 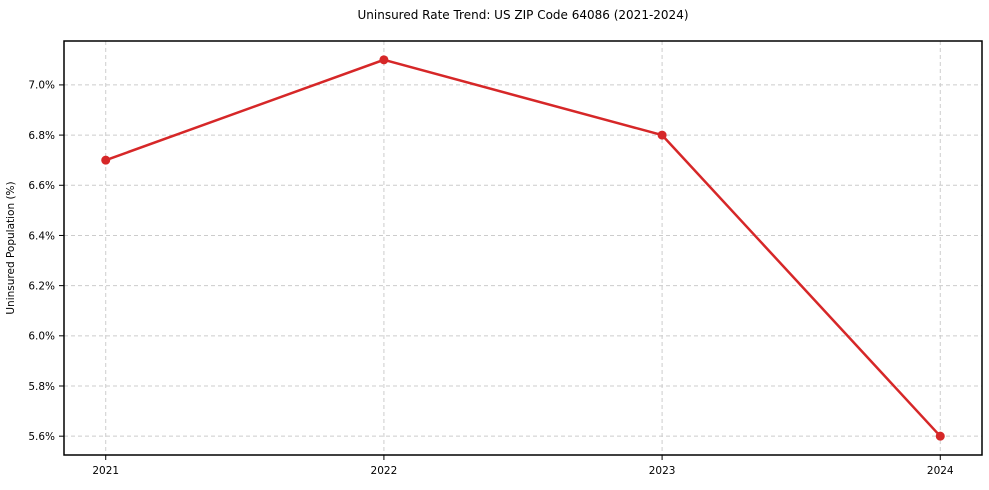 What do you see at coordinates (105, 471) in the screenshot?
I see `x-tick-label: 2021` at bounding box center [105, 471].